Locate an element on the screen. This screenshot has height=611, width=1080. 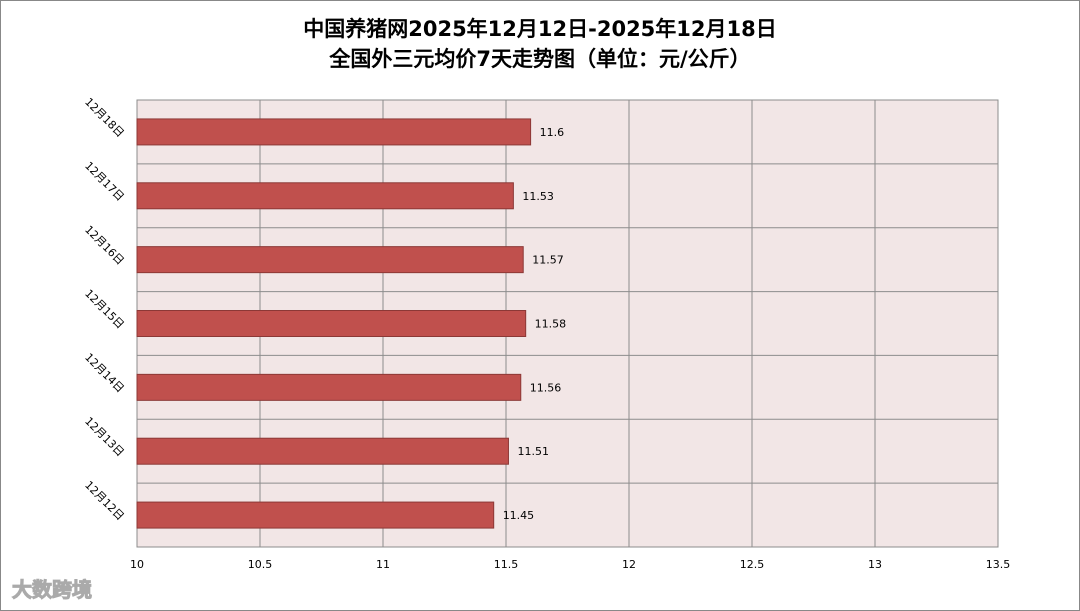
x-tick-label: 11 is located at coordinates (383, 564).